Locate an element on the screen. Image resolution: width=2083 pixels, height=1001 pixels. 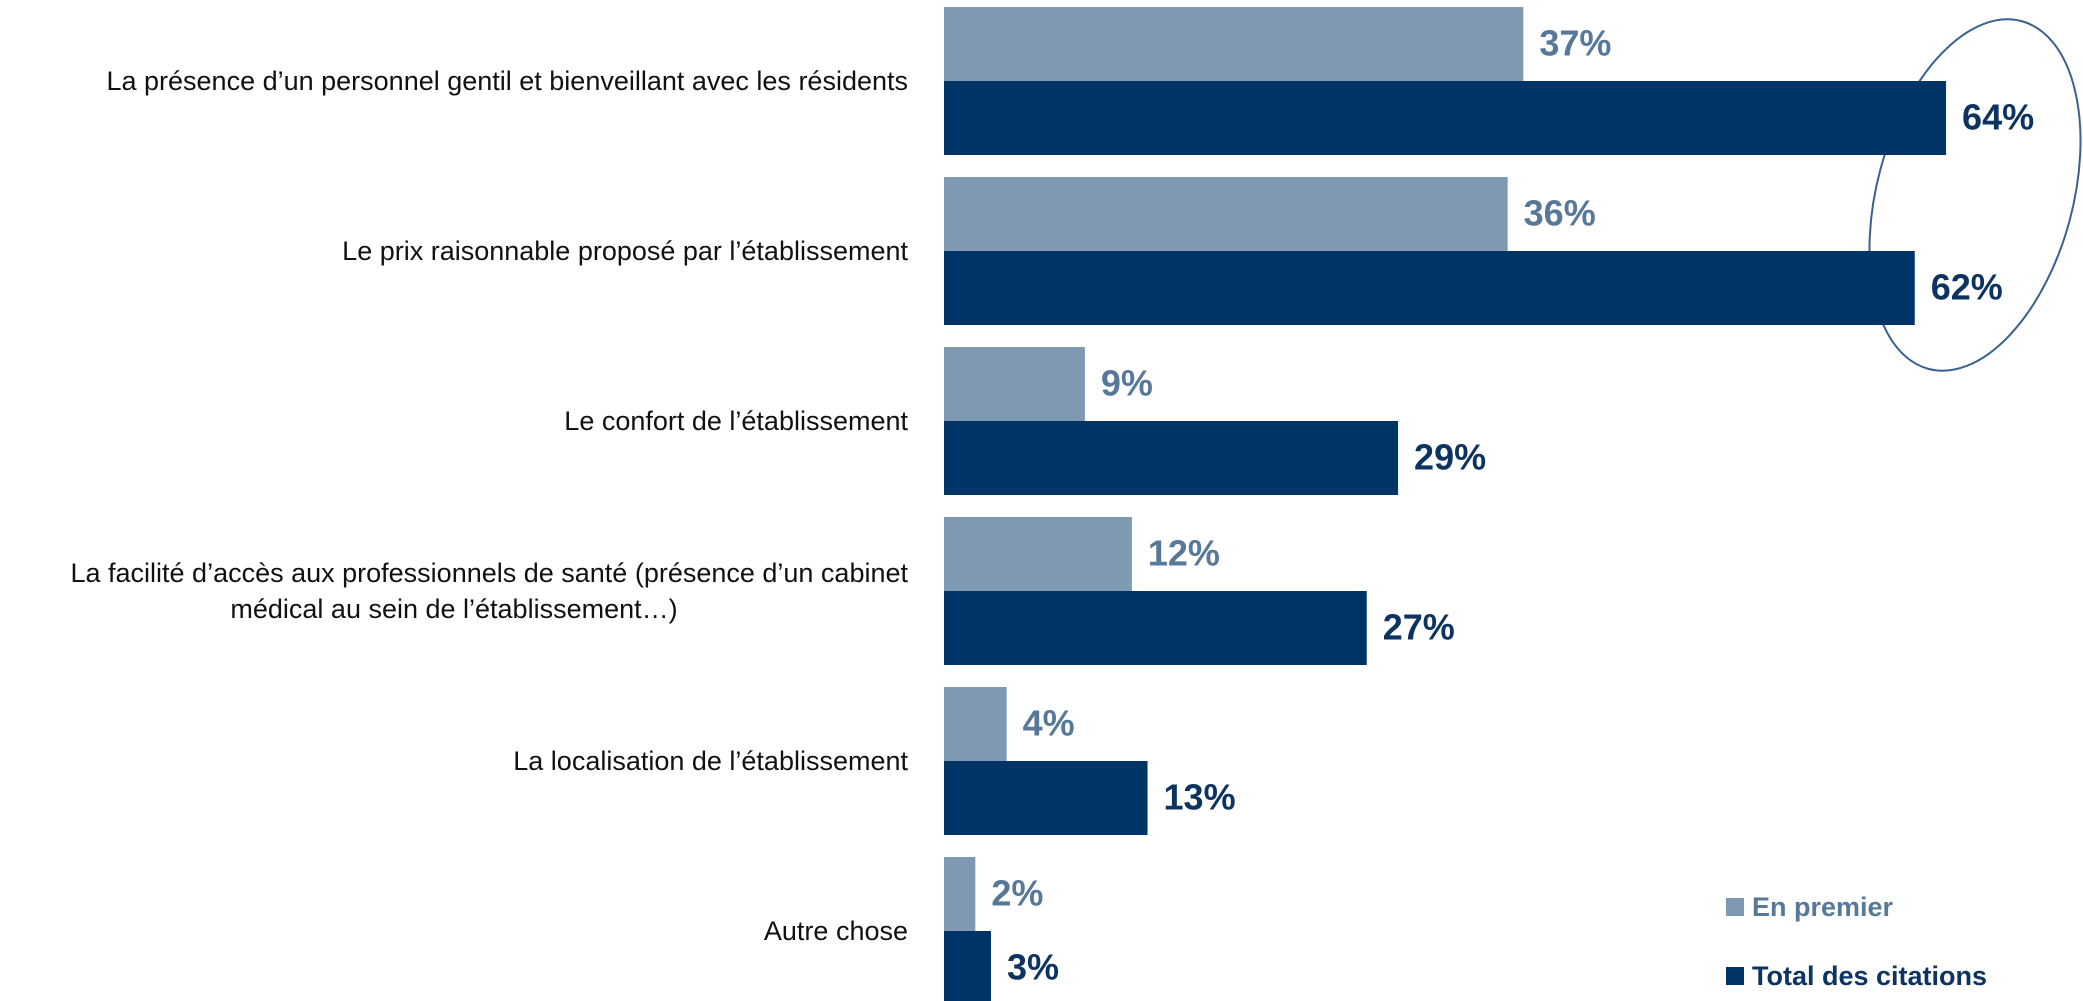
category-label: La localisation de l’établissement is located at coordinates (710, 761).